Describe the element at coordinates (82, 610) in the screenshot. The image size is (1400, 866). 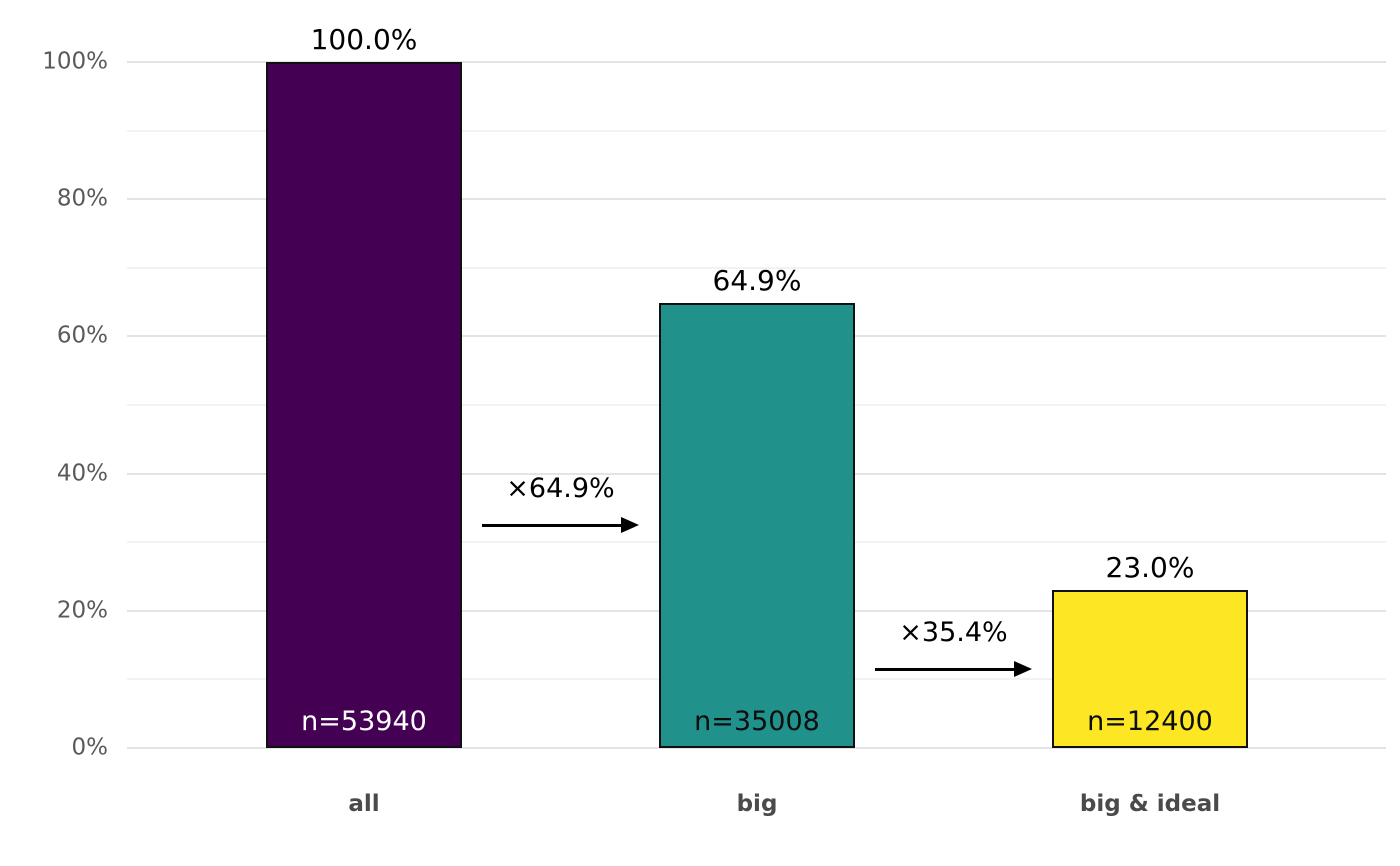
I see `y-tick-label: 20%` at that location.